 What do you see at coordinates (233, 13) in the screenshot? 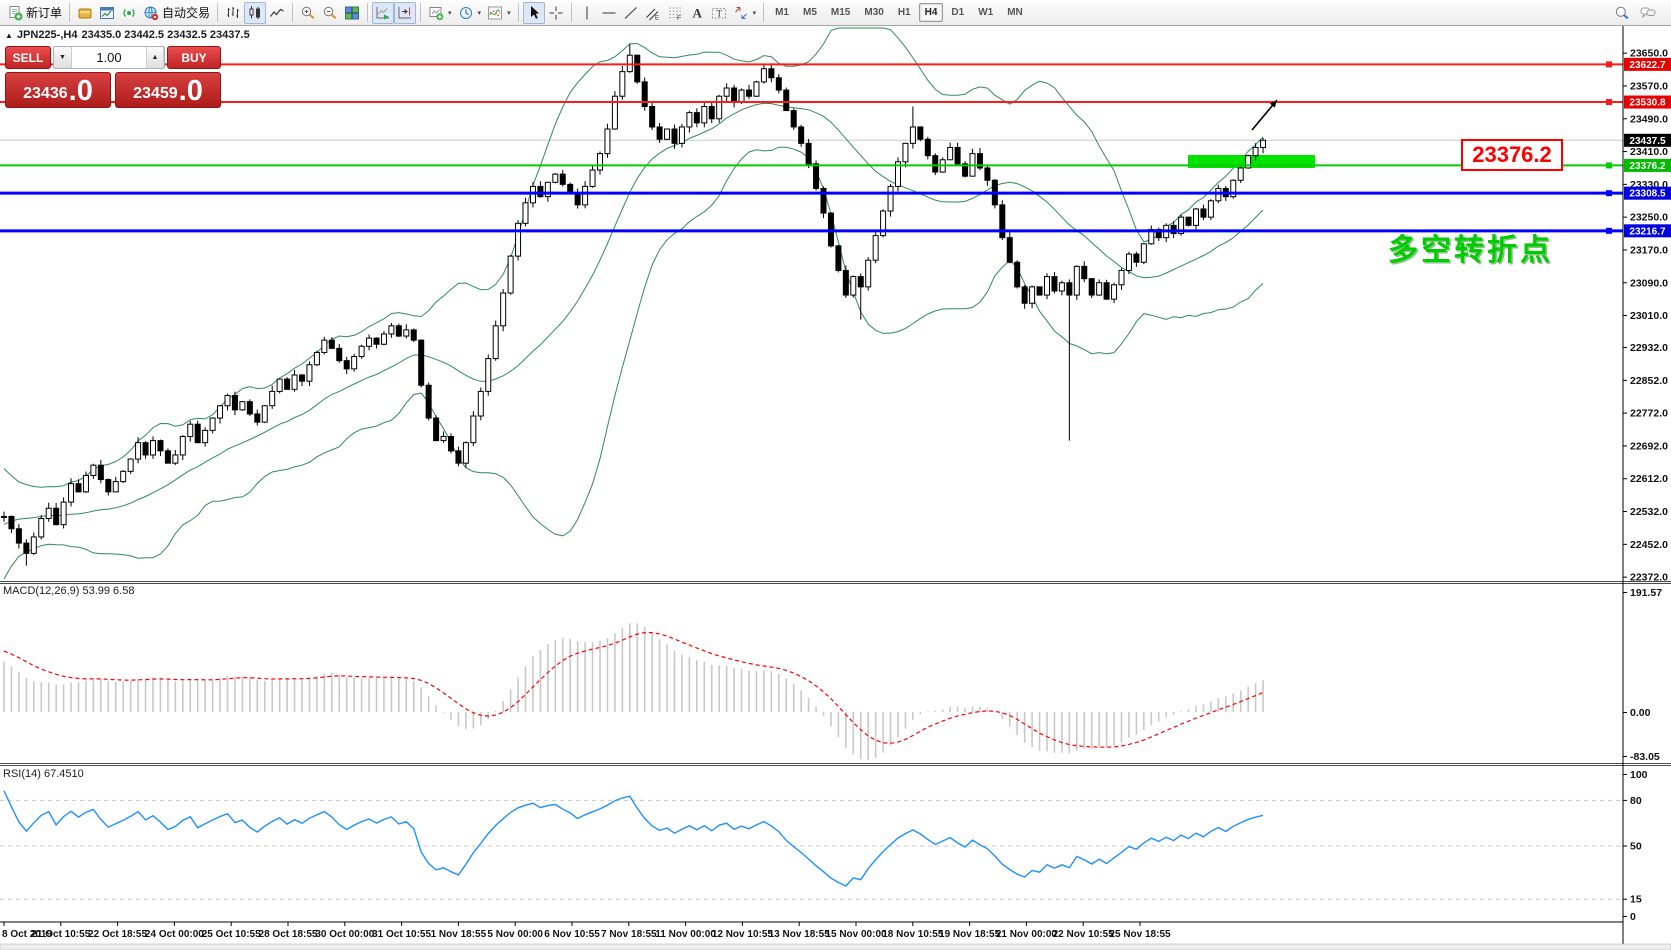
I see `toolbar-button-bar-chart` at bounding box center [233, 13].